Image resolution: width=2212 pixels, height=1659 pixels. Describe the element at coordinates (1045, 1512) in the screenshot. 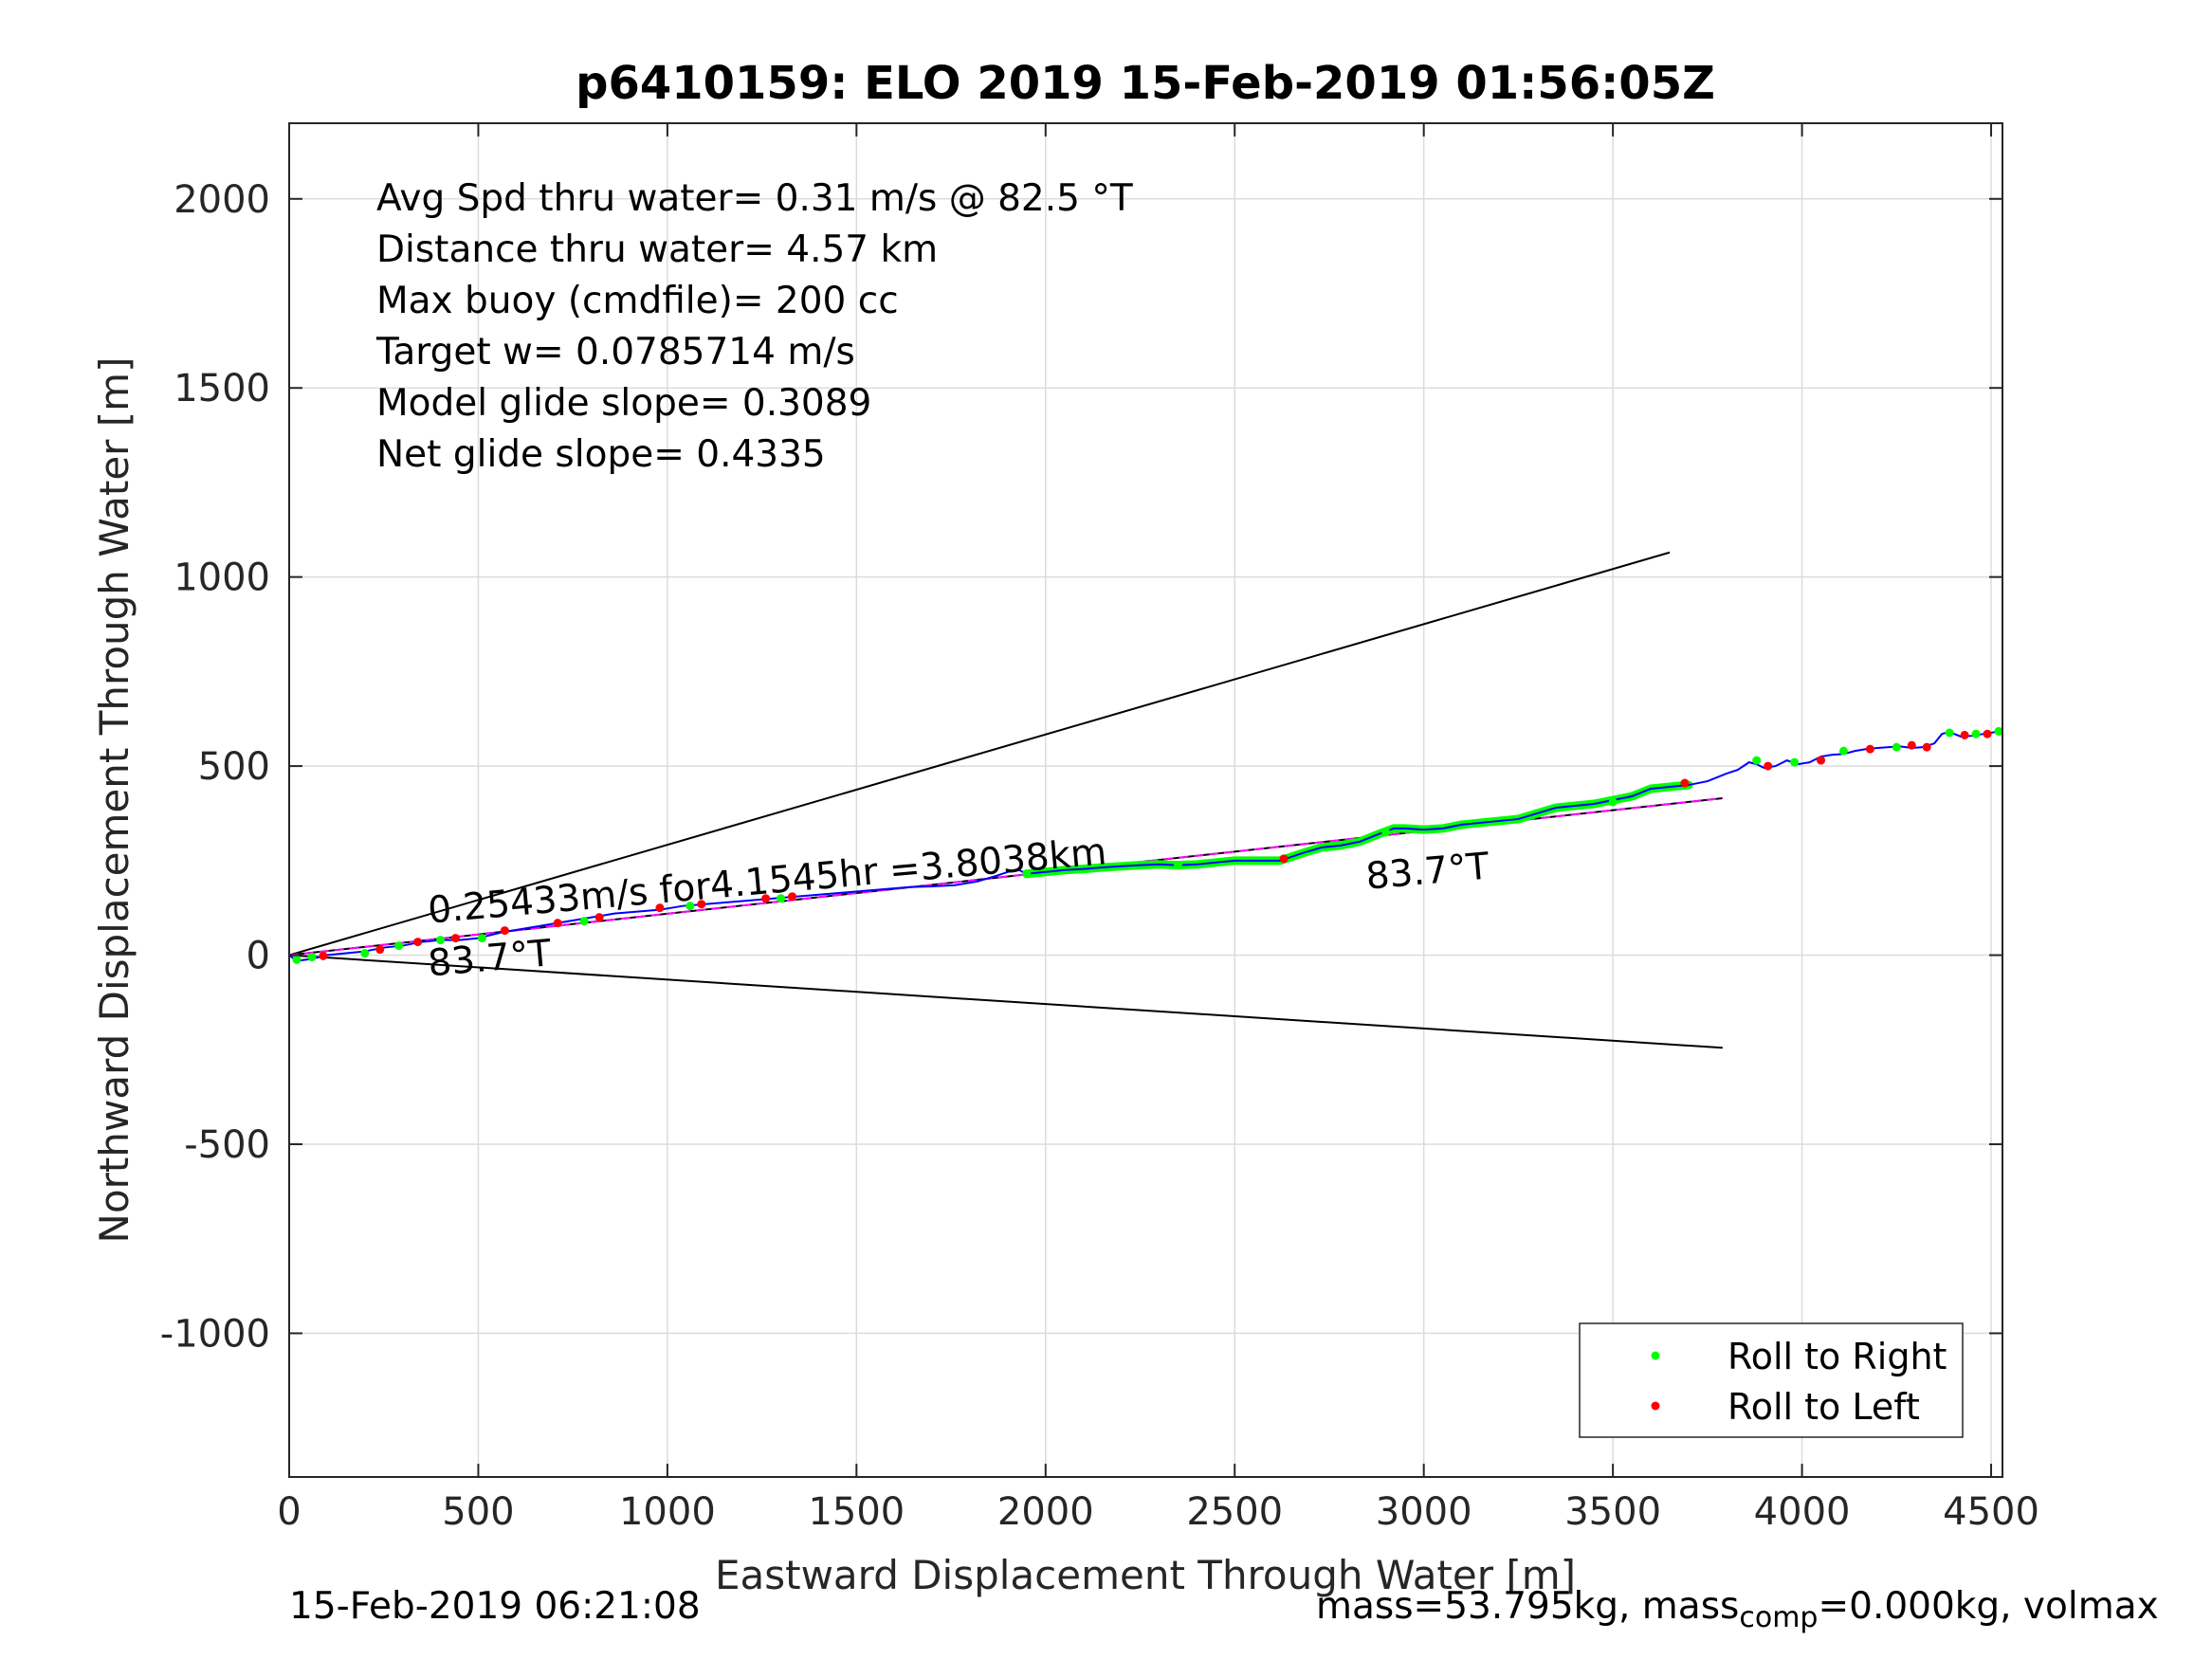

I see `x-tick-label: 2000` at that location.